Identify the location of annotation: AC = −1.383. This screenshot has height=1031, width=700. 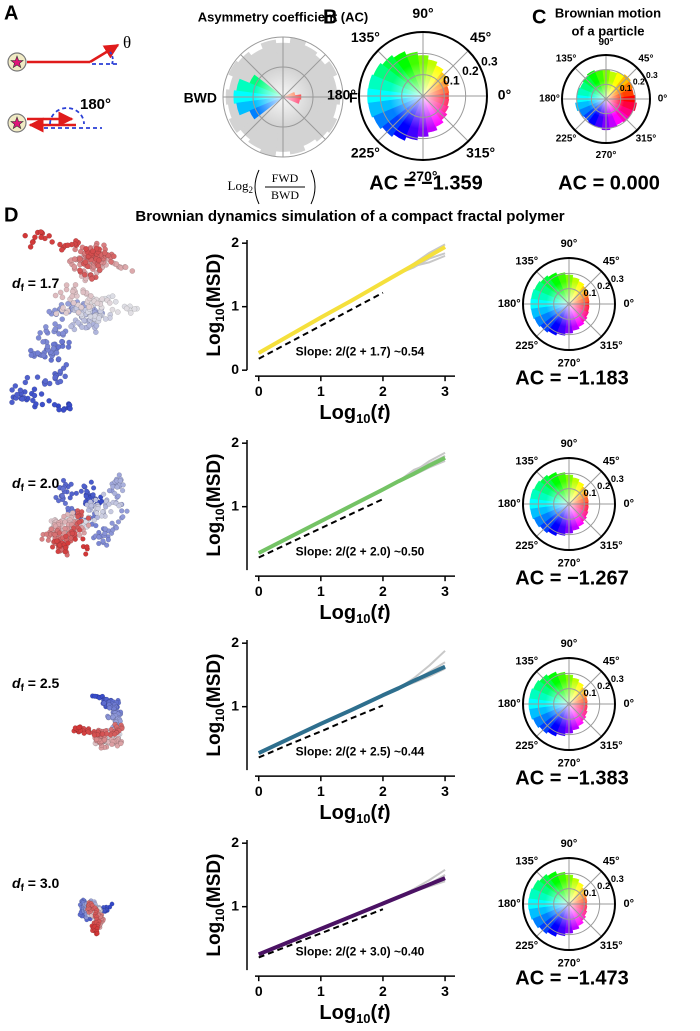
(571, 778).